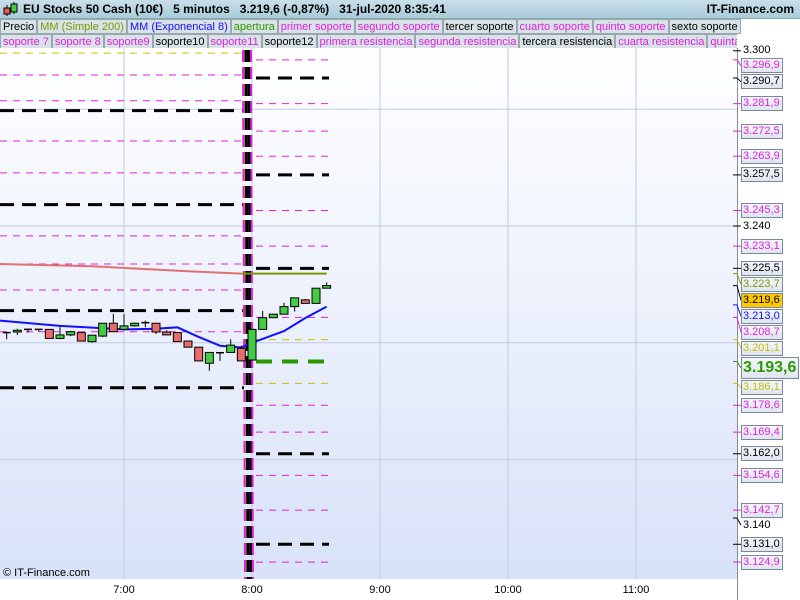  I want to click on timeframe: 5 minutos, so click(201, 9).